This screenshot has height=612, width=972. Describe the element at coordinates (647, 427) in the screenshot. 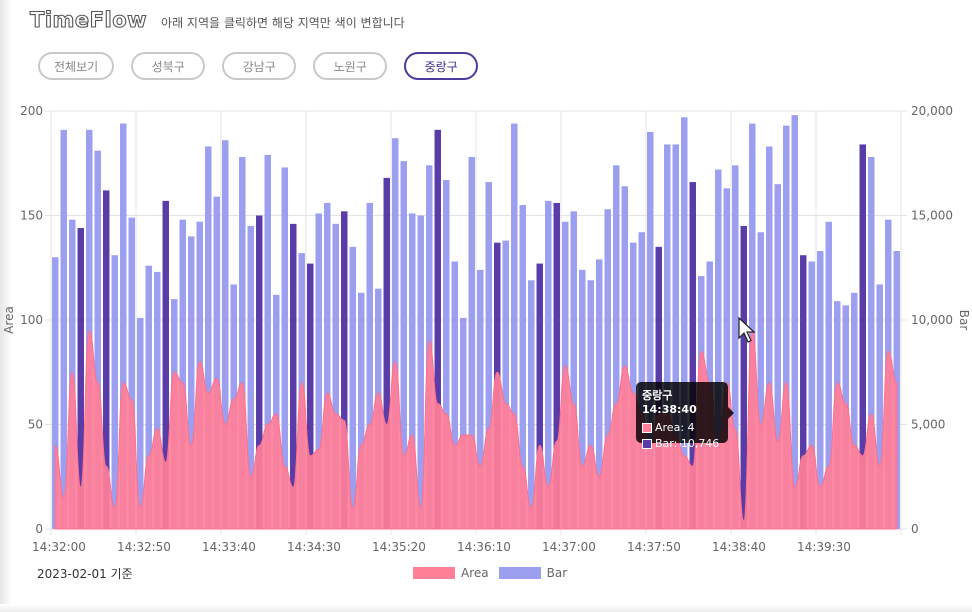

I see `tooltip-area-swatch` at that location.